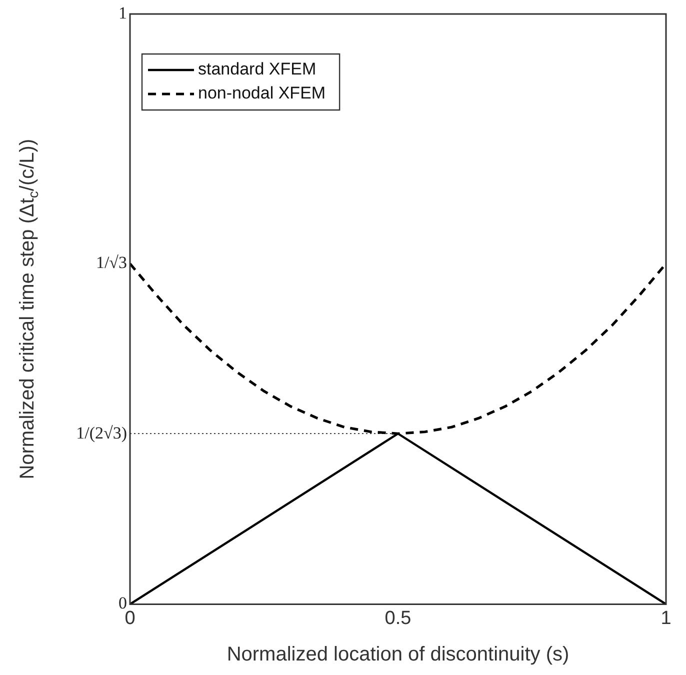  I want to click on y-axis-title: Normalized critical time step (Δtc/(c/L)), so click(28, 309).